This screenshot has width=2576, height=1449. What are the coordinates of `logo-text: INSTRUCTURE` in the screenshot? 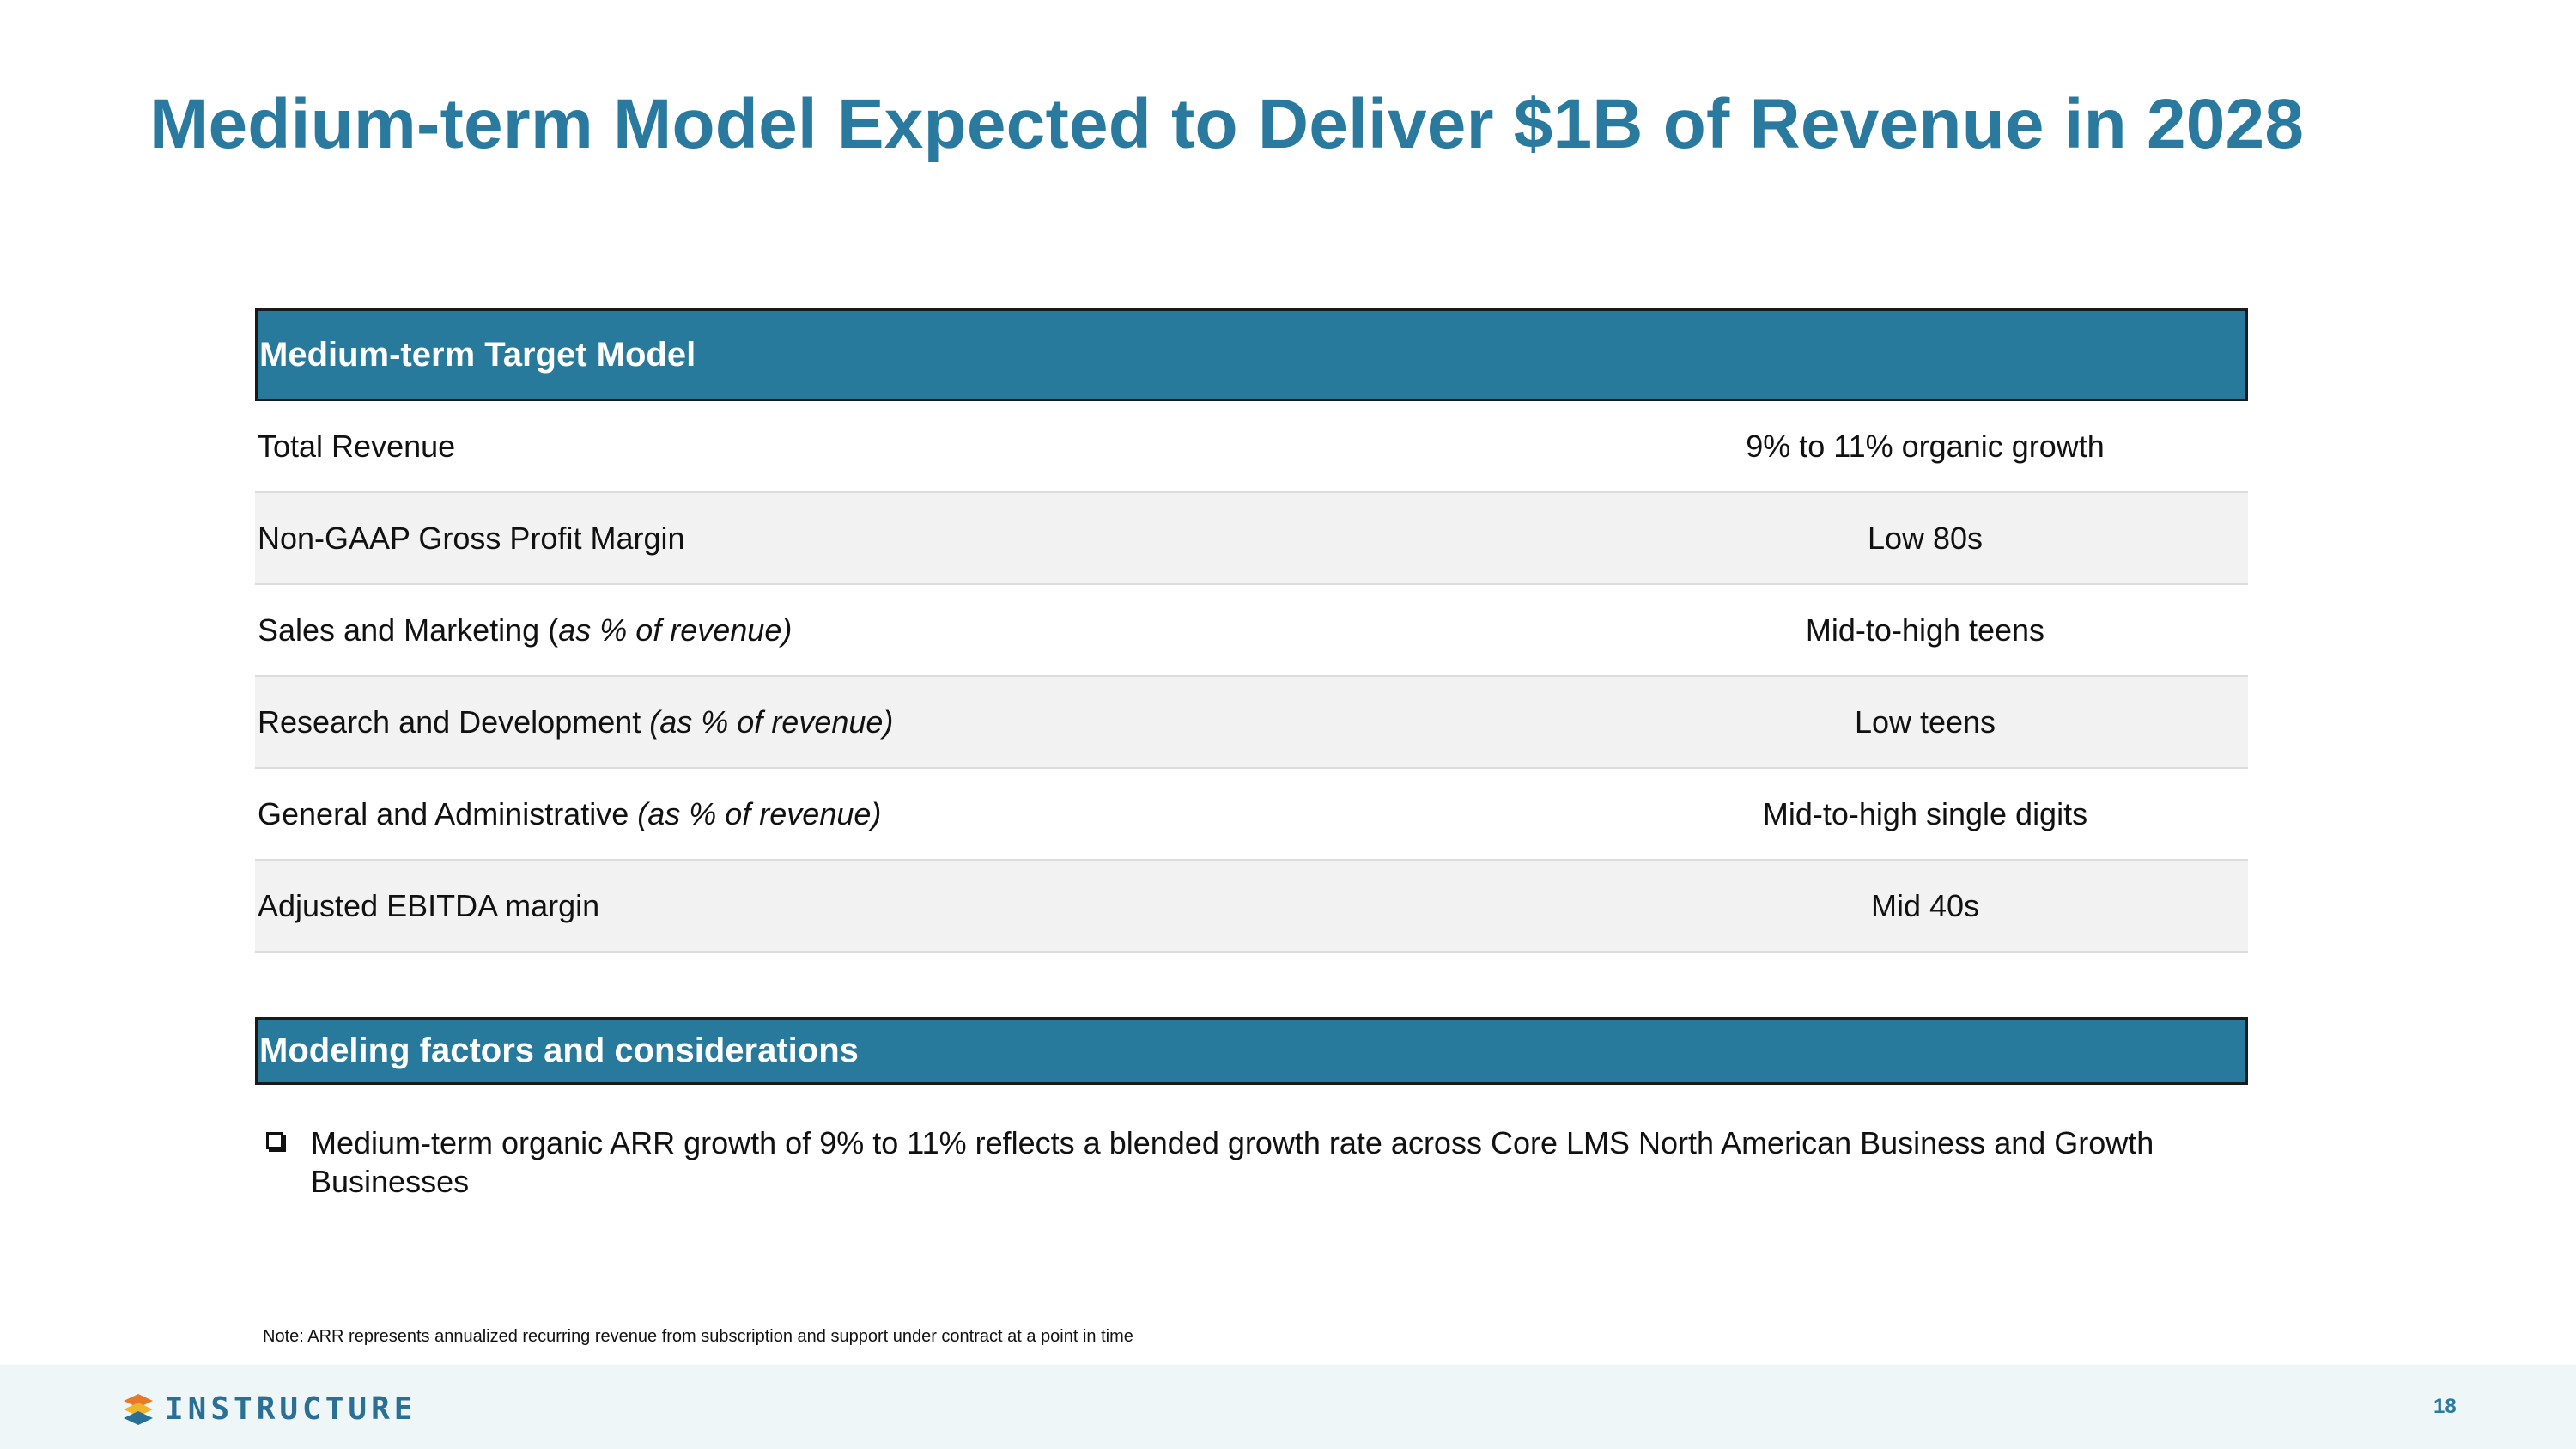 It's located at (291, 1409).